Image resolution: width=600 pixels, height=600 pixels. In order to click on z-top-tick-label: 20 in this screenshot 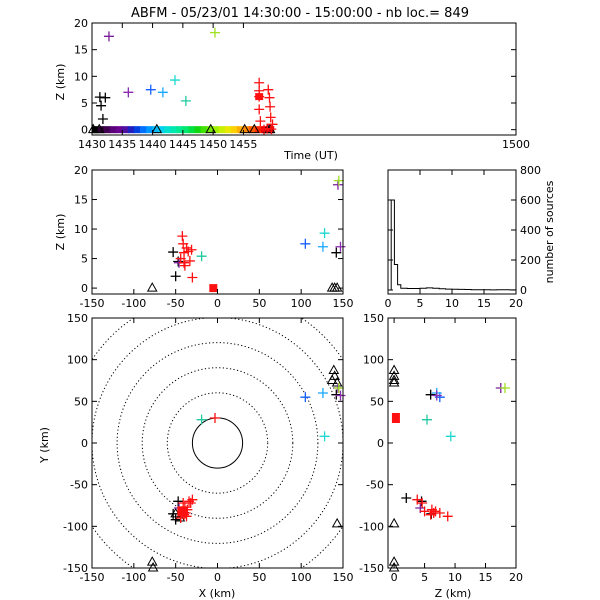, I will do `click(81, 23)`.